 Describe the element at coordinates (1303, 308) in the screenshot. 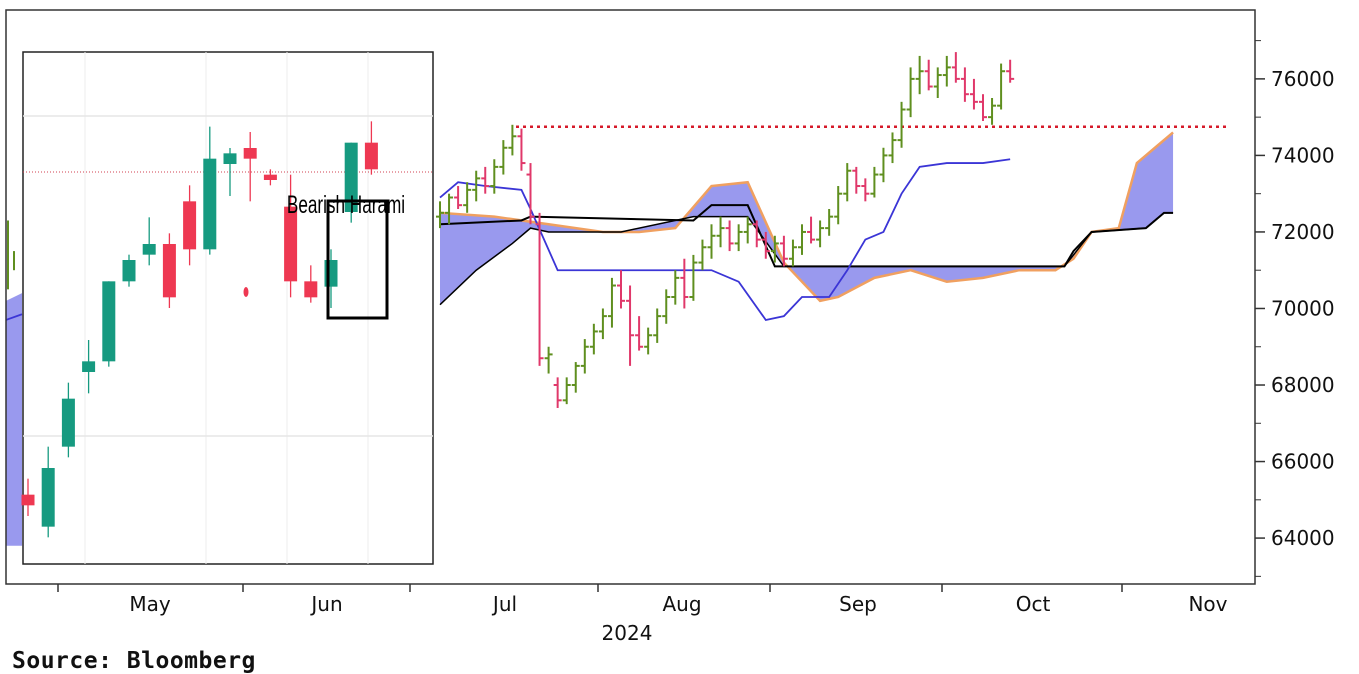

I see `y-tick-label: 70000` at that location.